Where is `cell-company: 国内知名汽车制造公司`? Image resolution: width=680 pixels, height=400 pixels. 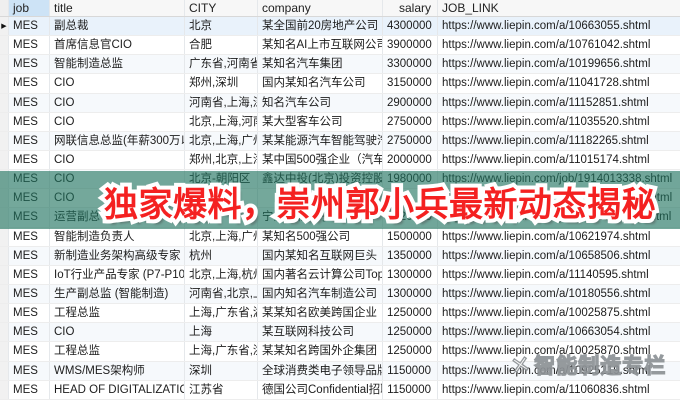
cell-company: 国内知名汽车制造公司 is located at coordinates (320, 294).